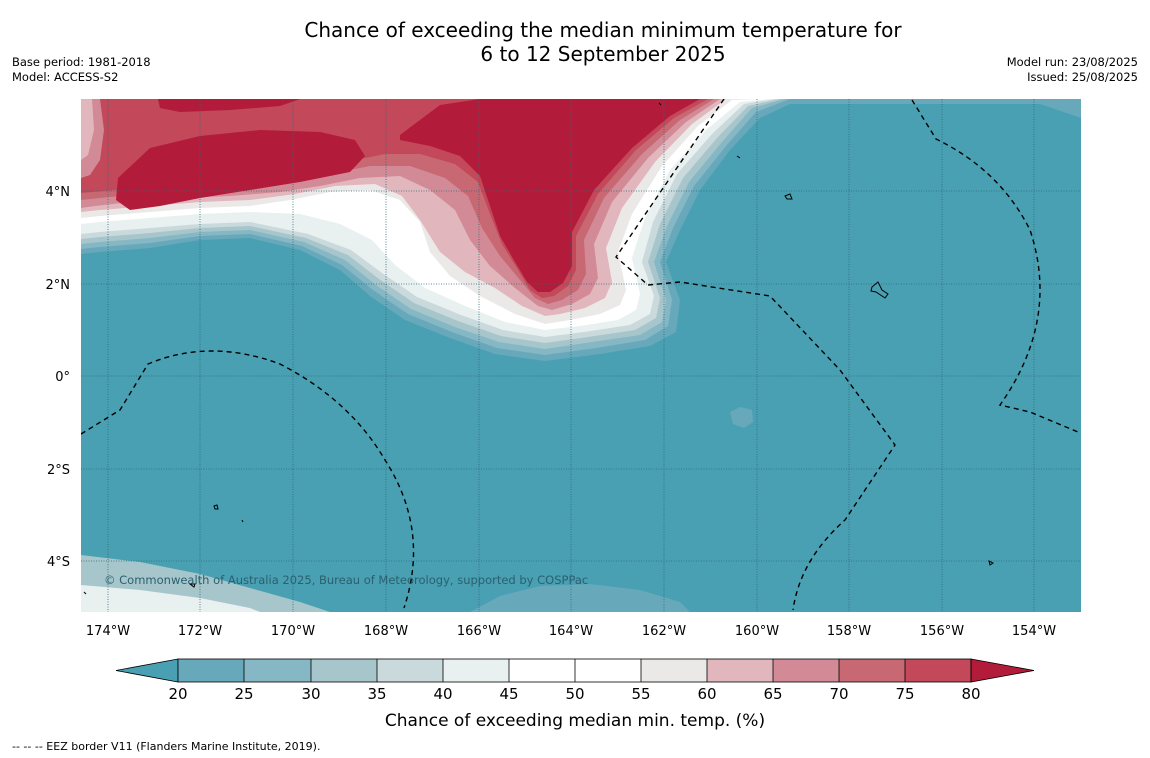 The width and height of the screenshot is (1150, 758). What do you see at coordinates (177, 694) in the screenshot?
I see `colorbar-tick-20: 20` at bounding box center [177, 694].